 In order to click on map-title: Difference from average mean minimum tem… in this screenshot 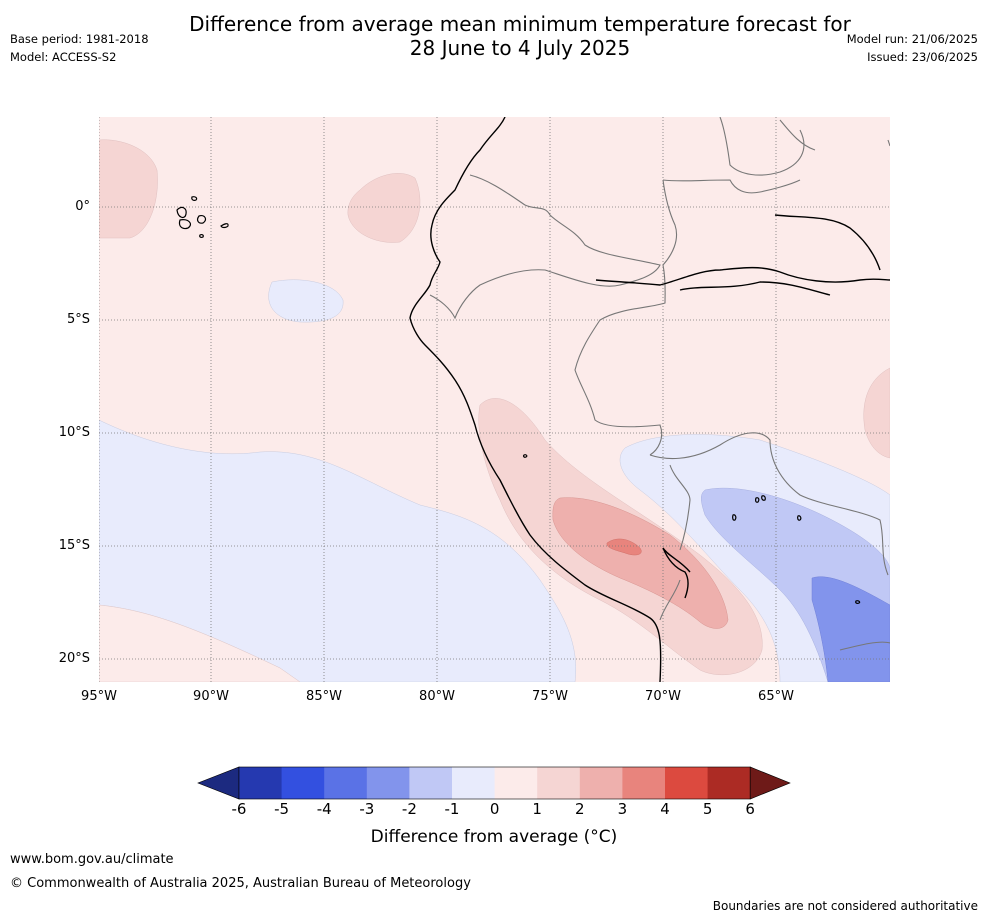, I will do `click(520, 36)`.